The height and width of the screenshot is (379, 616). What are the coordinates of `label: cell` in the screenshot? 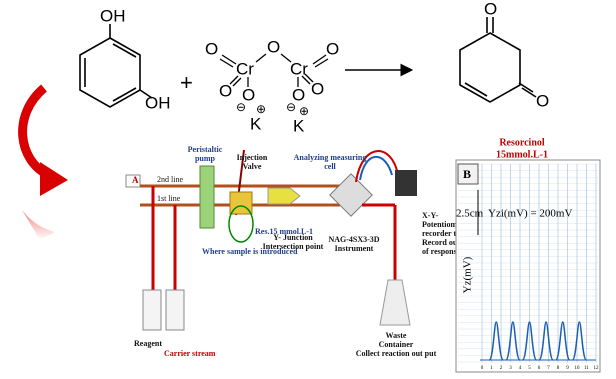 It's located at (330, 166).